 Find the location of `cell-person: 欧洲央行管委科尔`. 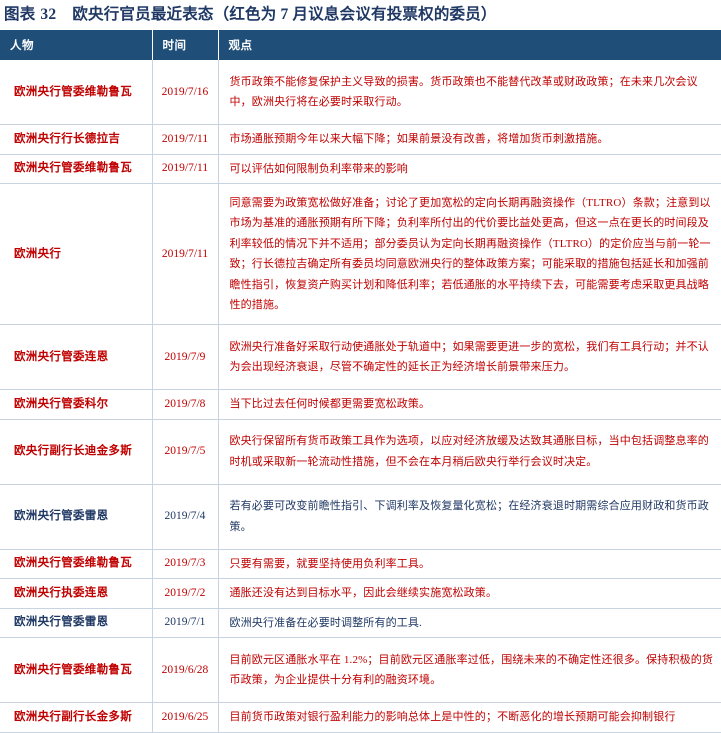

cell-person: 欧洲央行管委科尔 is located at coordinates (76, 404).